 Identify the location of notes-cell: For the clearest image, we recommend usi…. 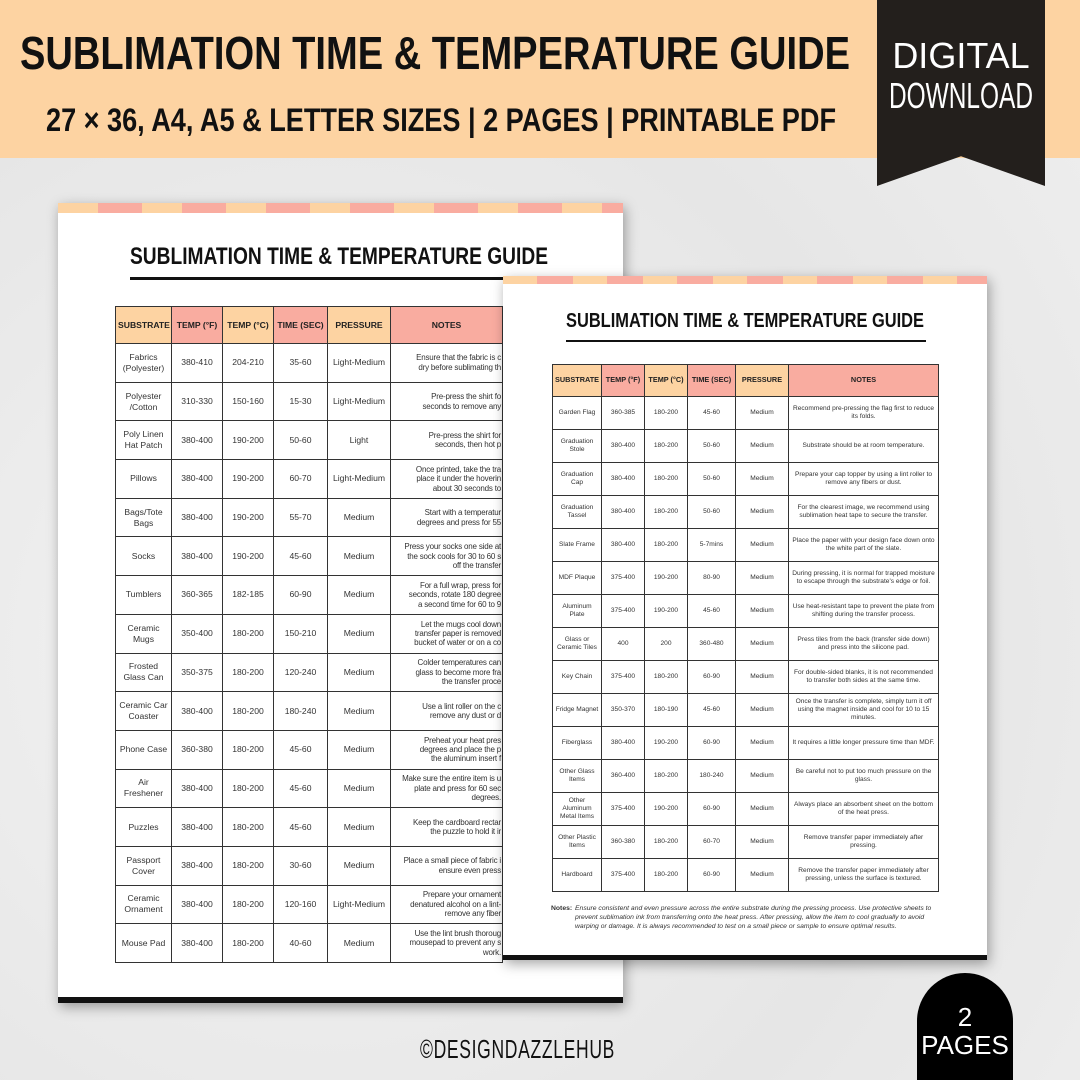
(863, 512).